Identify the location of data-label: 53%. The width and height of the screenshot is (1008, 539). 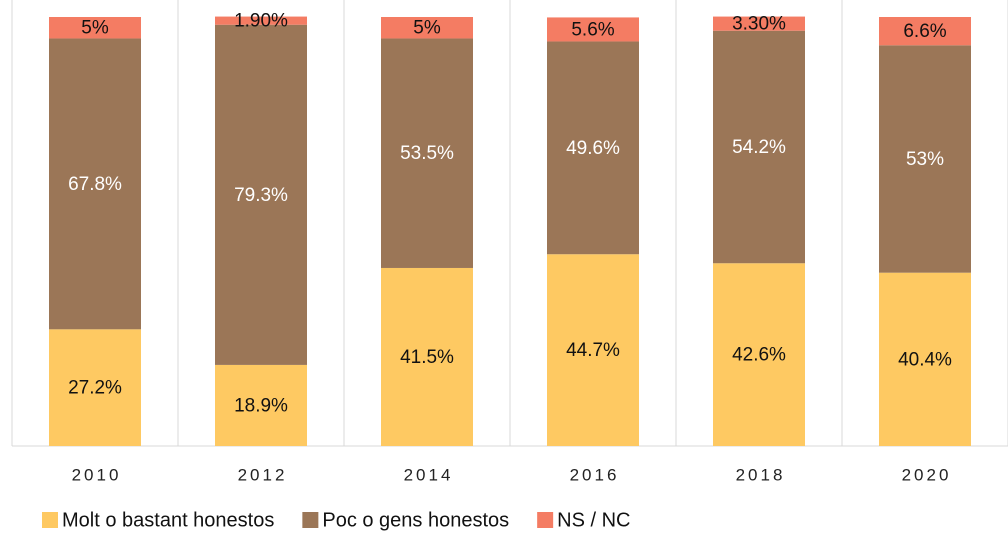
(925, 159).